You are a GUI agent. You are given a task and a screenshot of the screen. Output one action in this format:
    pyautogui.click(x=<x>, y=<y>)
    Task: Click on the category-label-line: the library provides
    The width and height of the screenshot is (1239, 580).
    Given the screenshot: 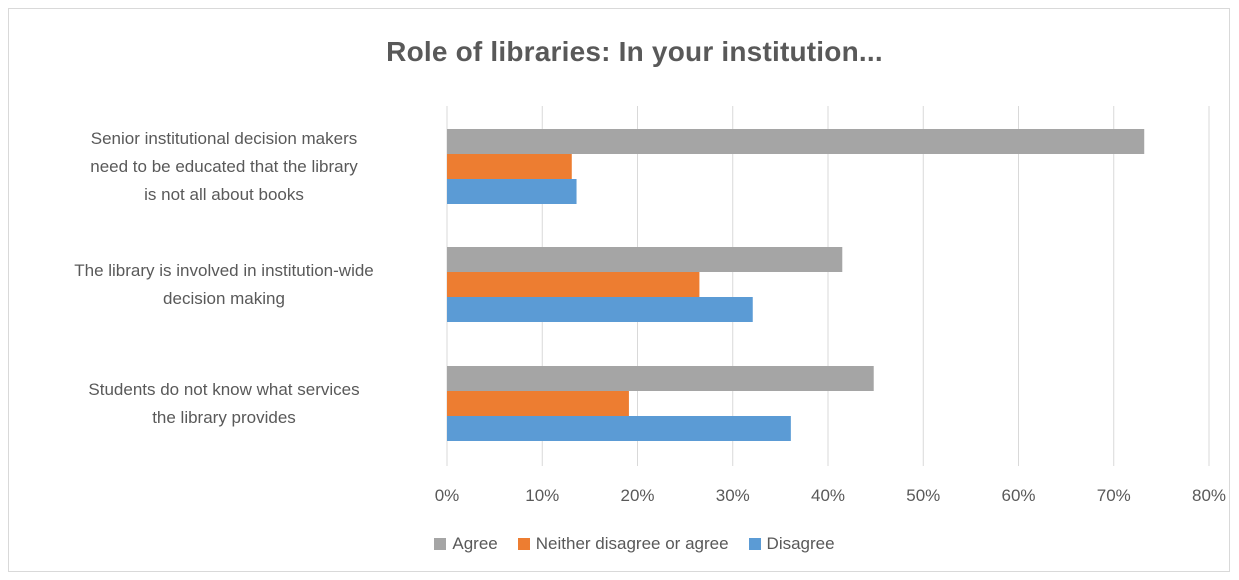 What is the action you would take?
    pyautogui.click(x=224, y=417)
    